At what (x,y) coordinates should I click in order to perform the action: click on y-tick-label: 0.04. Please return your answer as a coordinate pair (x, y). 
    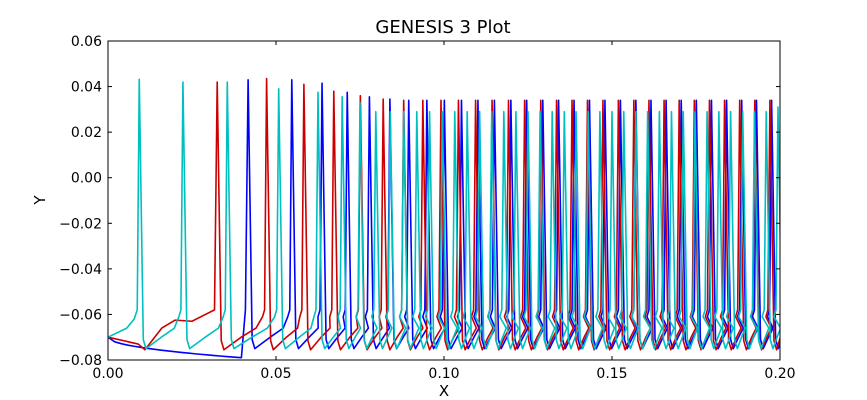
    Looking at the image, I should click on (86, 88).